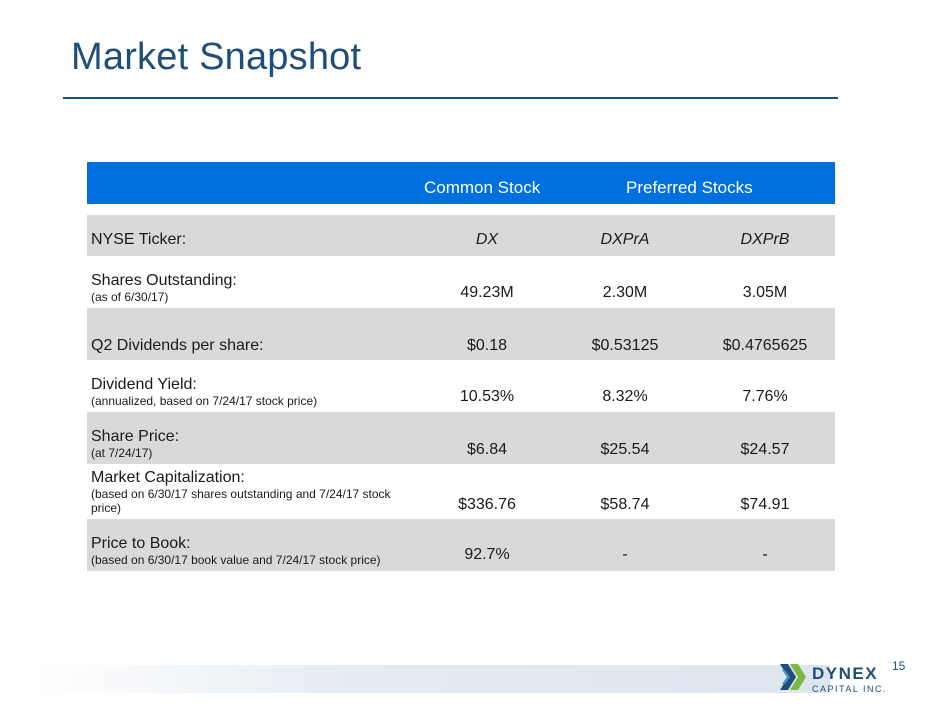  I want to click on cell-common: 92.7%, so click(487, 554).